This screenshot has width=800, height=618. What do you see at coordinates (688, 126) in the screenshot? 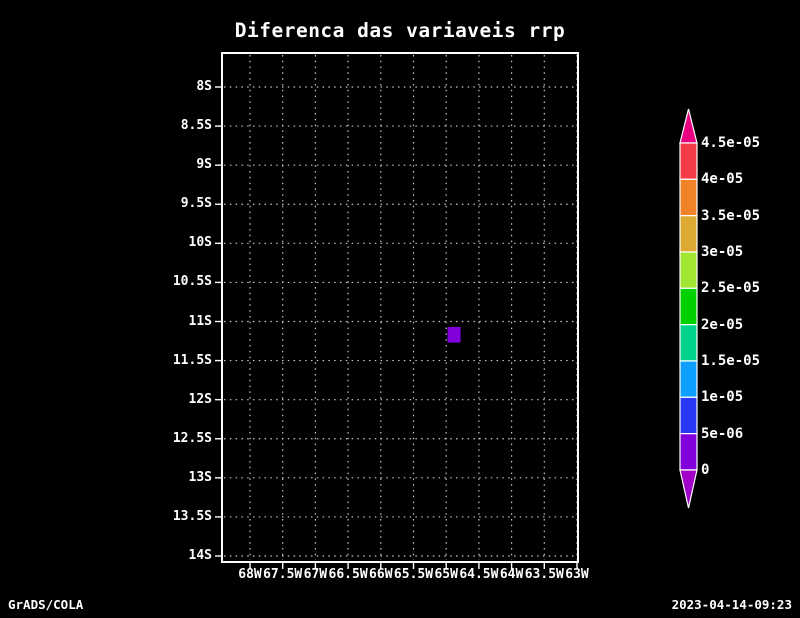
I see `colorbar-triangle-up` at bounding box center [688, 126].